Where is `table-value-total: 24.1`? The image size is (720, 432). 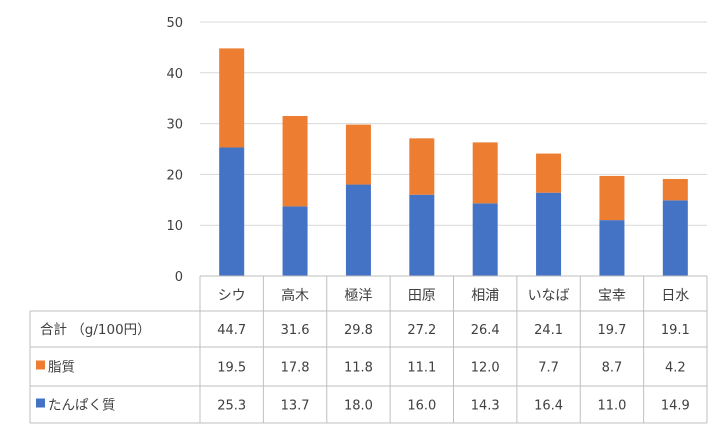
table-value-total: 24.1 is located at coordinates (548, 330).